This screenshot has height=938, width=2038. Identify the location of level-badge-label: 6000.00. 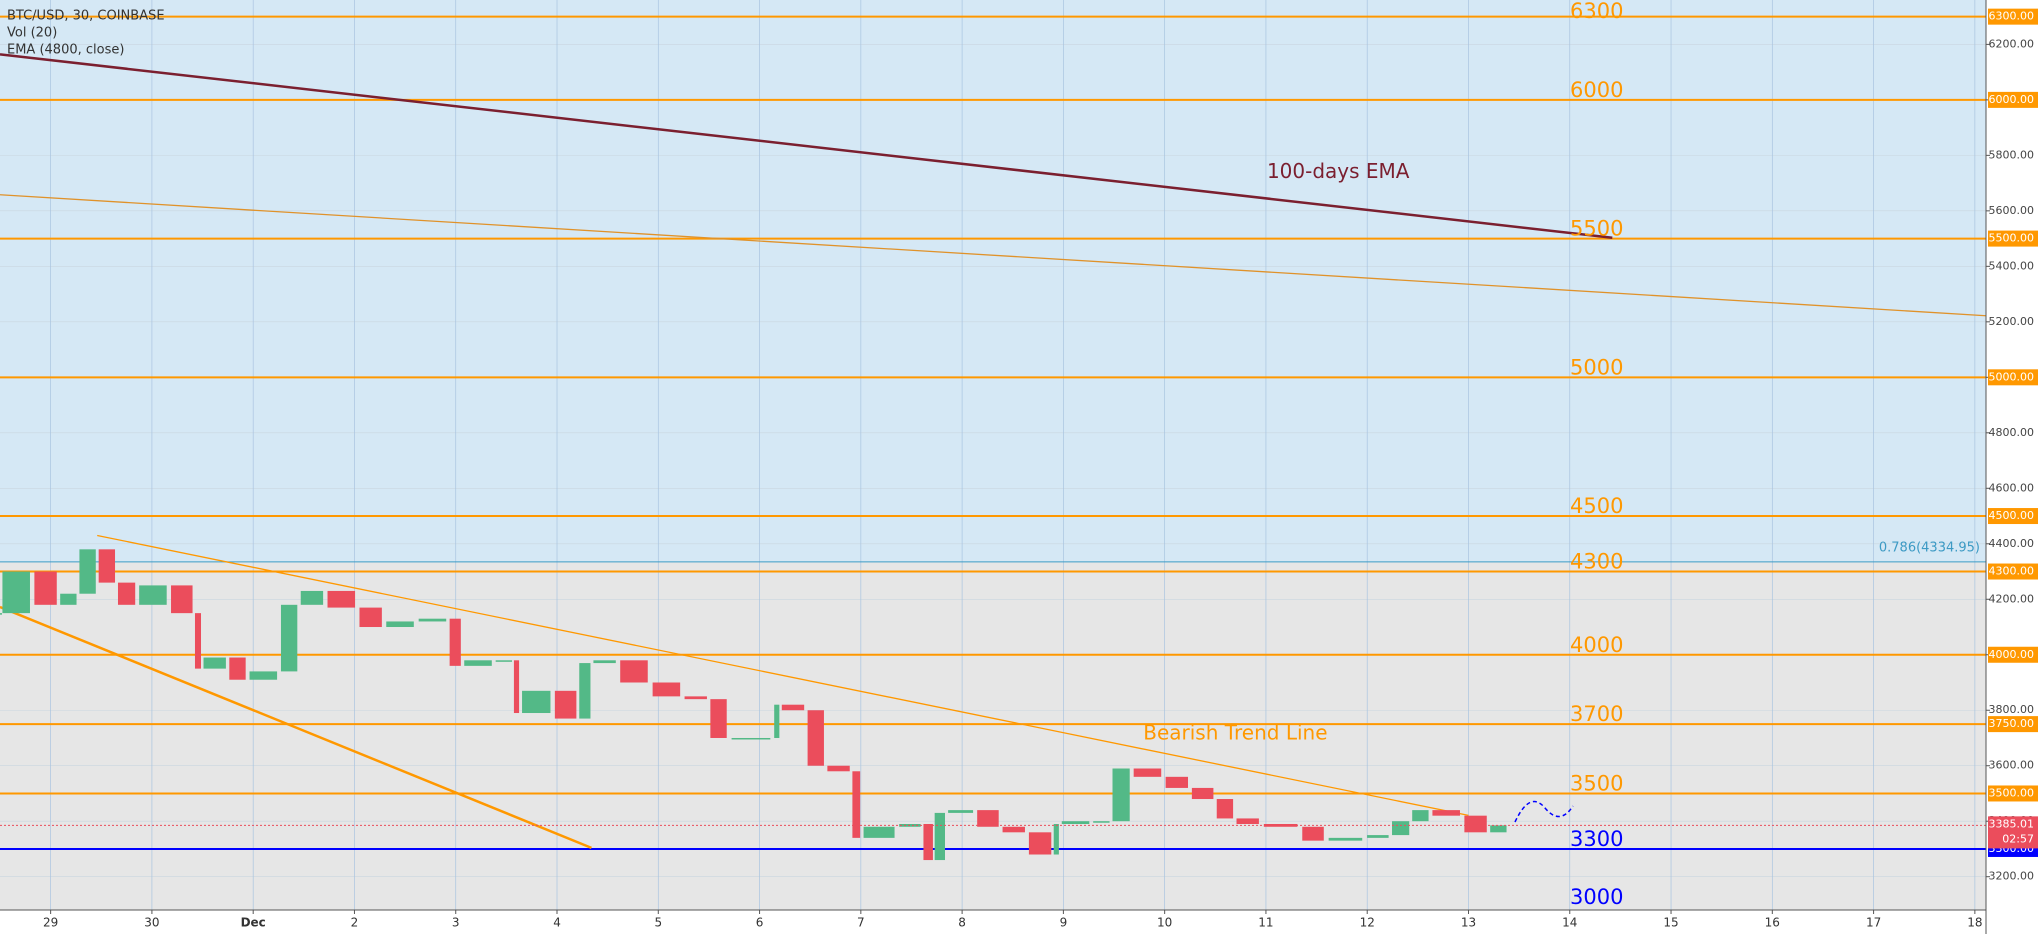
(2012, 99).